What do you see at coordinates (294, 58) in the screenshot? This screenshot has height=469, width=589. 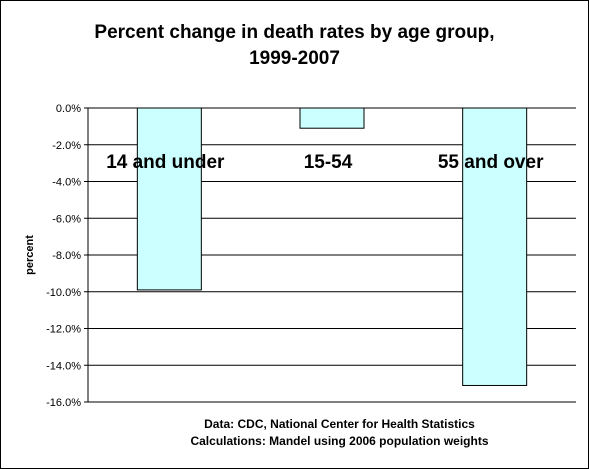 I see `chart-subtitle-line: 1999-2007` at bounding box center [294, 58].